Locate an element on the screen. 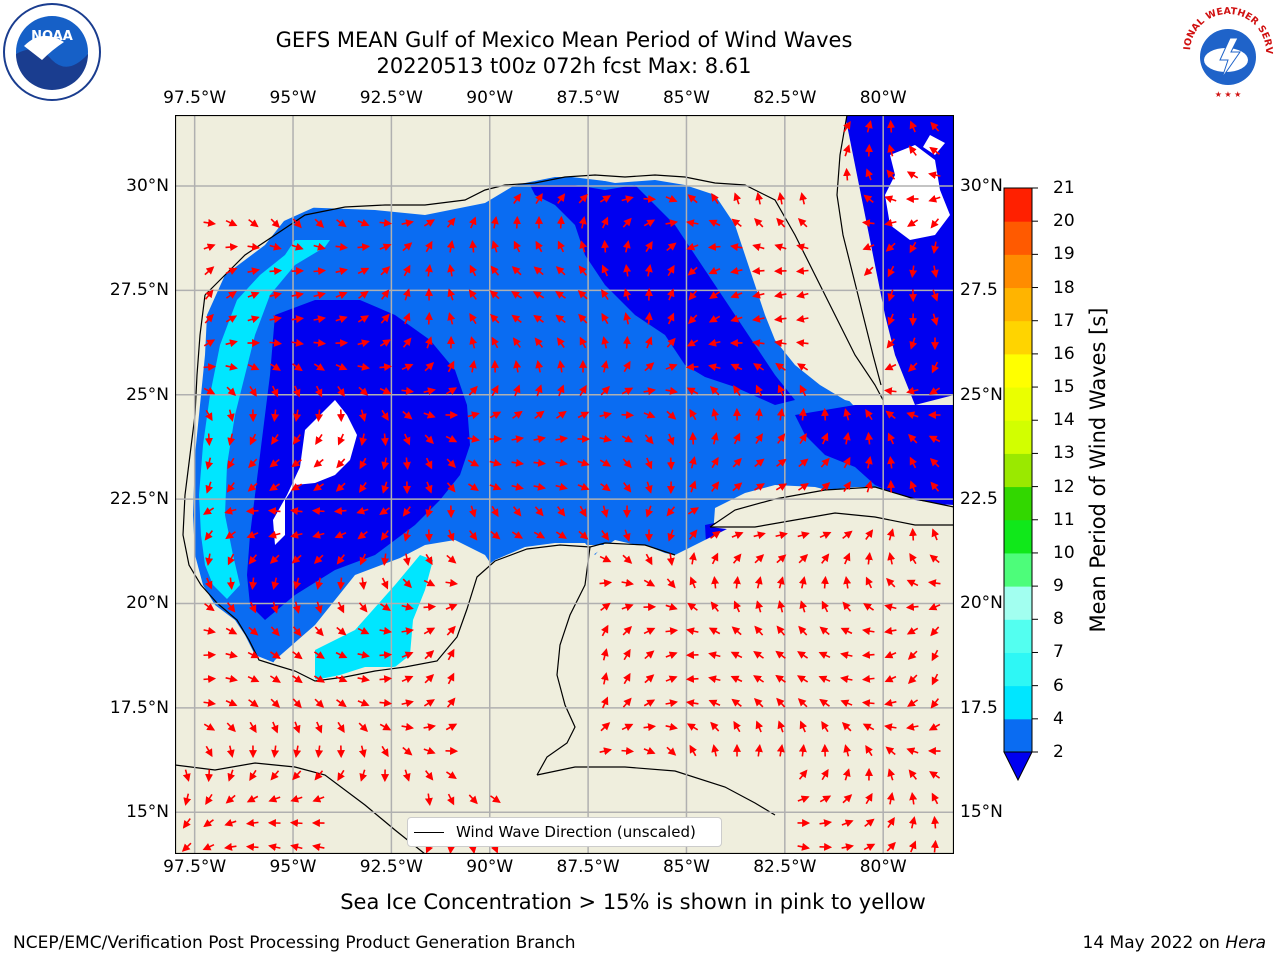  colorbar-tick-label: 21 is located at coordinates (1064, 188).